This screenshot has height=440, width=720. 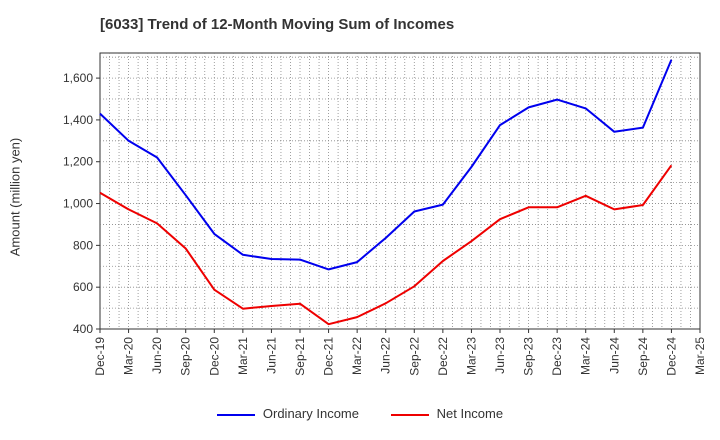 What do you see at coordinates (78, 78) in the screenshot?
I see `y-tick-label: 1,600` at bounding box center [78, 78].